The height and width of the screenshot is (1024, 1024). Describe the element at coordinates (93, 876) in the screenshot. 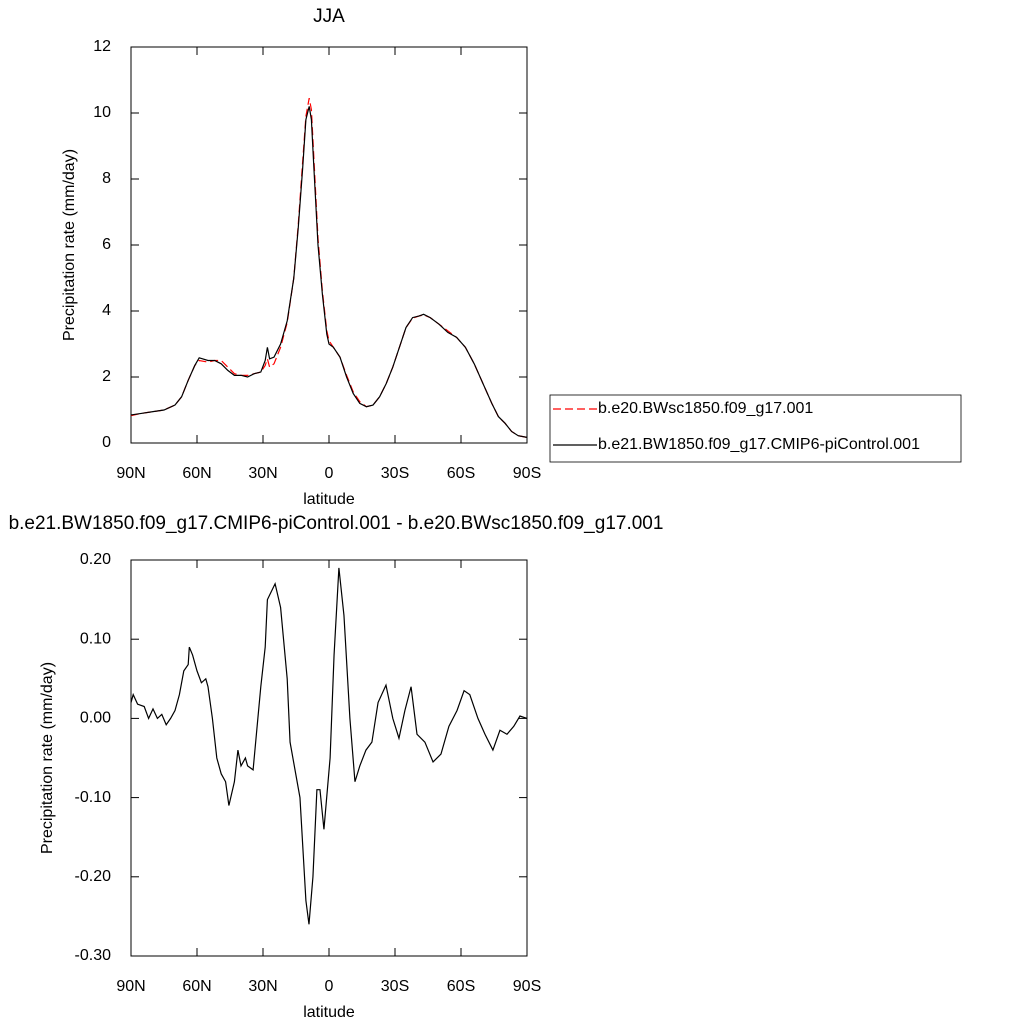

I see `y-tick-label: -0.20` at that location.